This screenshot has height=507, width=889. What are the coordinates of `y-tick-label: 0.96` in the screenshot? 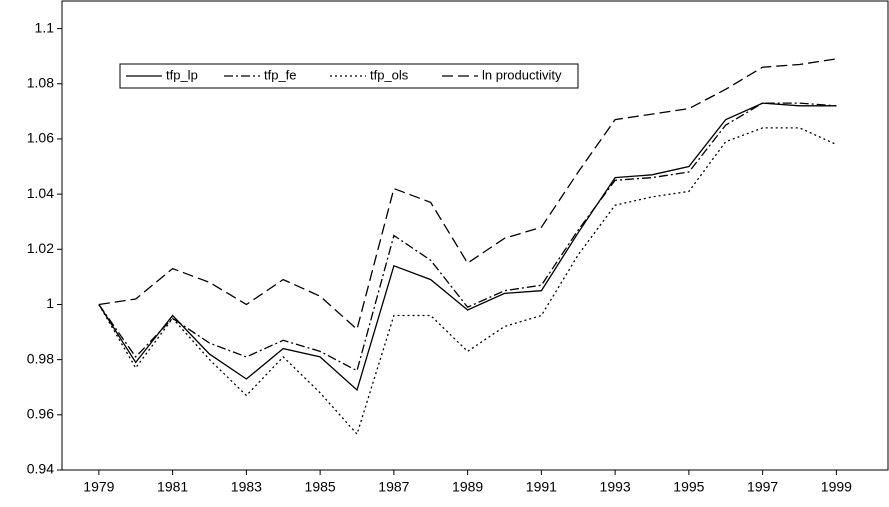 It's located at (40, 414).